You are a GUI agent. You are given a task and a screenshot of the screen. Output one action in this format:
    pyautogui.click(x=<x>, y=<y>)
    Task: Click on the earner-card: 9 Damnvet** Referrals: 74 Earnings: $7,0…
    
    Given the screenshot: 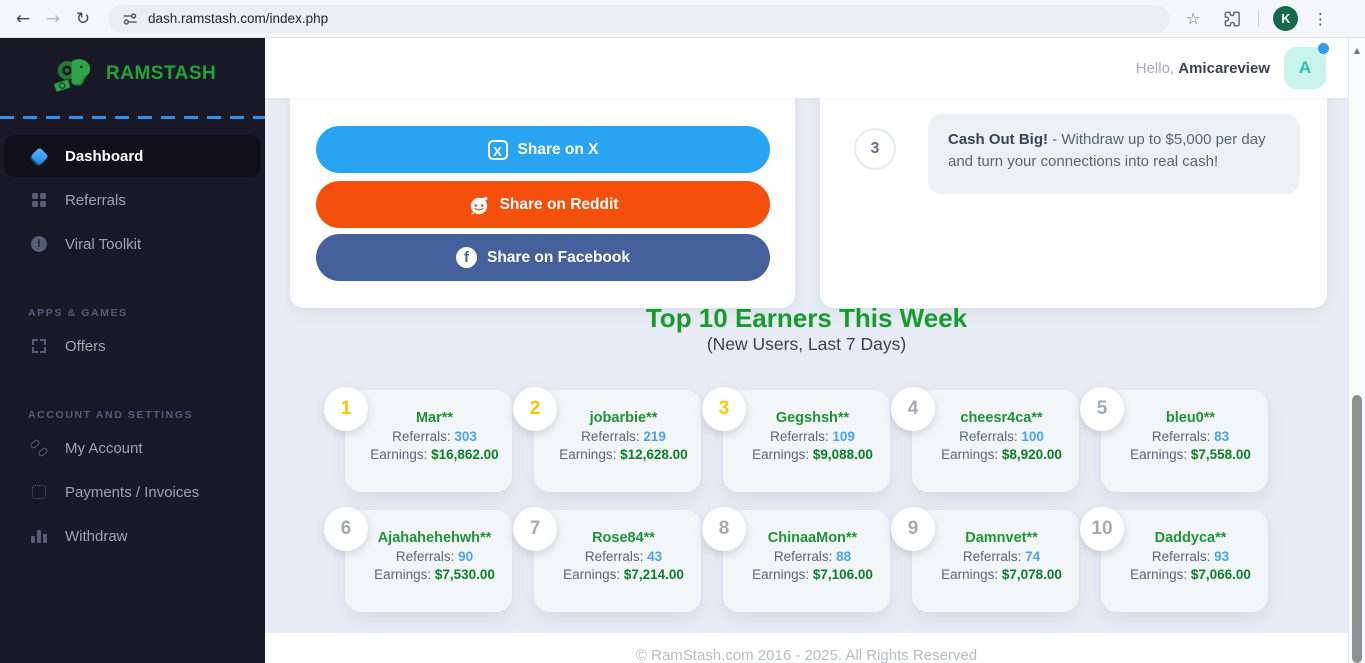 What is the action you would take?
    pyautogui.click(x=985, y=559)
    